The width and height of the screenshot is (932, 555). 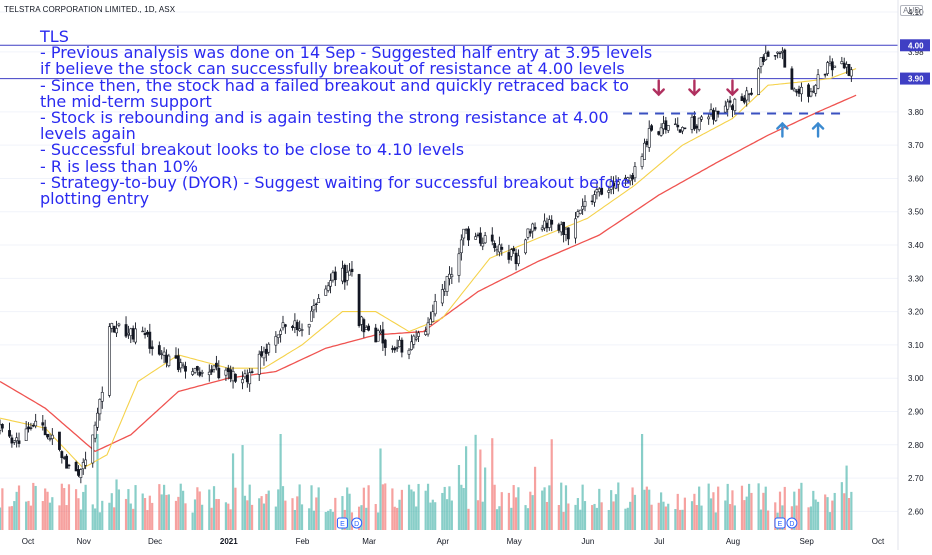 I want to click on y-tick-label: 3.60, so click(x=916, y=178).